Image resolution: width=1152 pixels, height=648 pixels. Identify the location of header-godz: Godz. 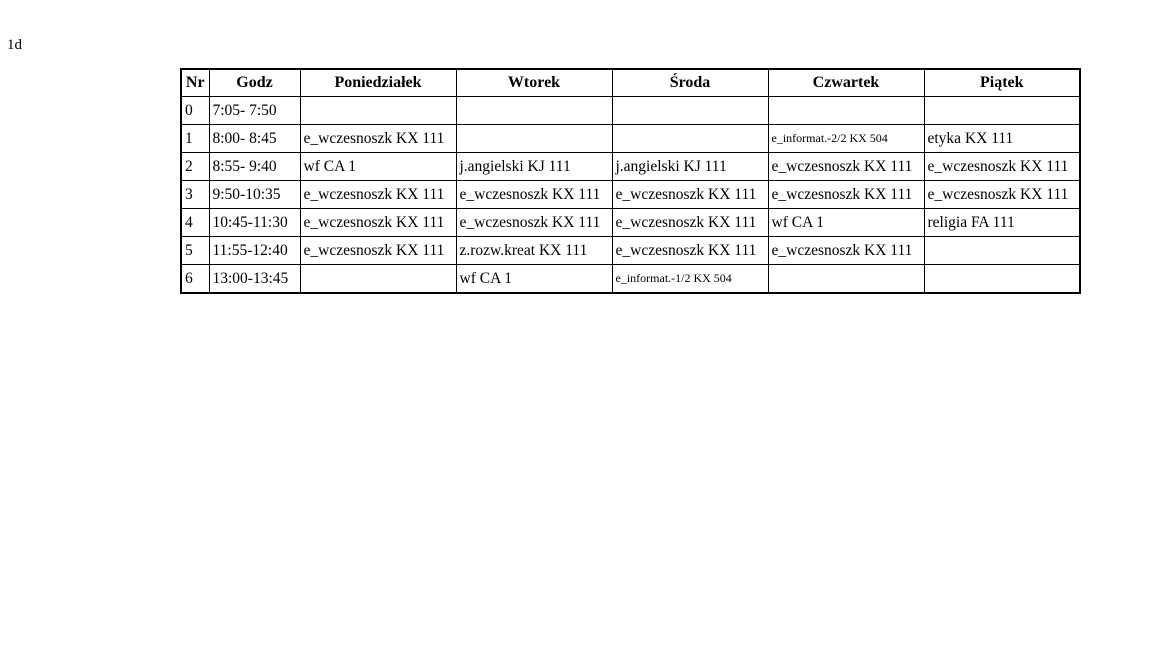
(254, 82).